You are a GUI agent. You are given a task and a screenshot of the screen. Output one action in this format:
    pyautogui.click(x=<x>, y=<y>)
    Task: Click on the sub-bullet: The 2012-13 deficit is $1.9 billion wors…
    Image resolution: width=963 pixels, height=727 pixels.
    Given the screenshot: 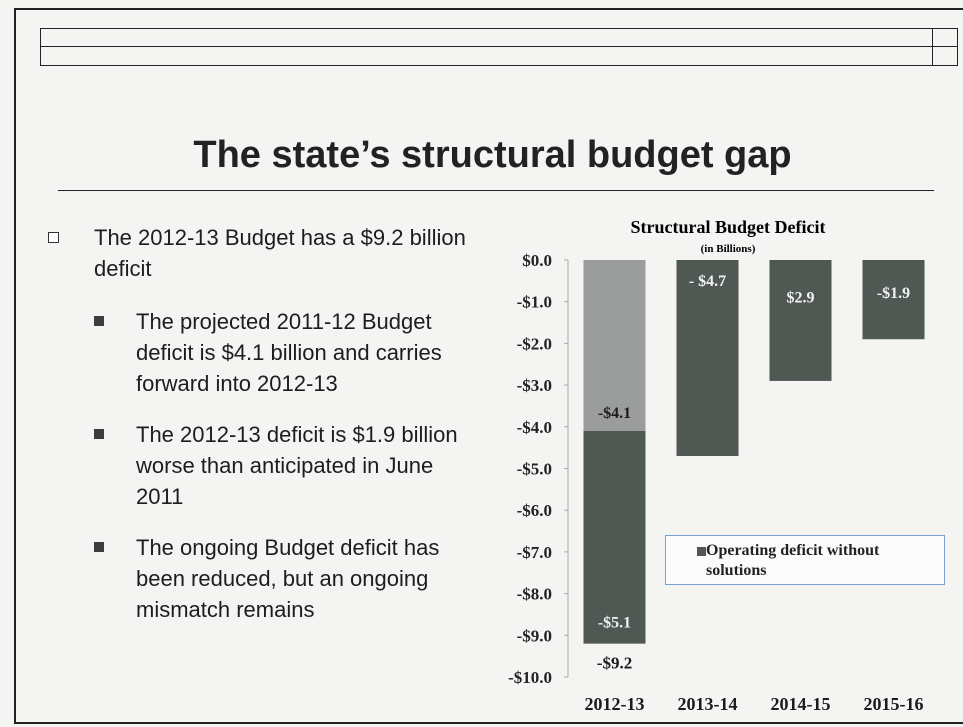 What is the action you would take?
    pyautogui.click(x=259, y=465)
    